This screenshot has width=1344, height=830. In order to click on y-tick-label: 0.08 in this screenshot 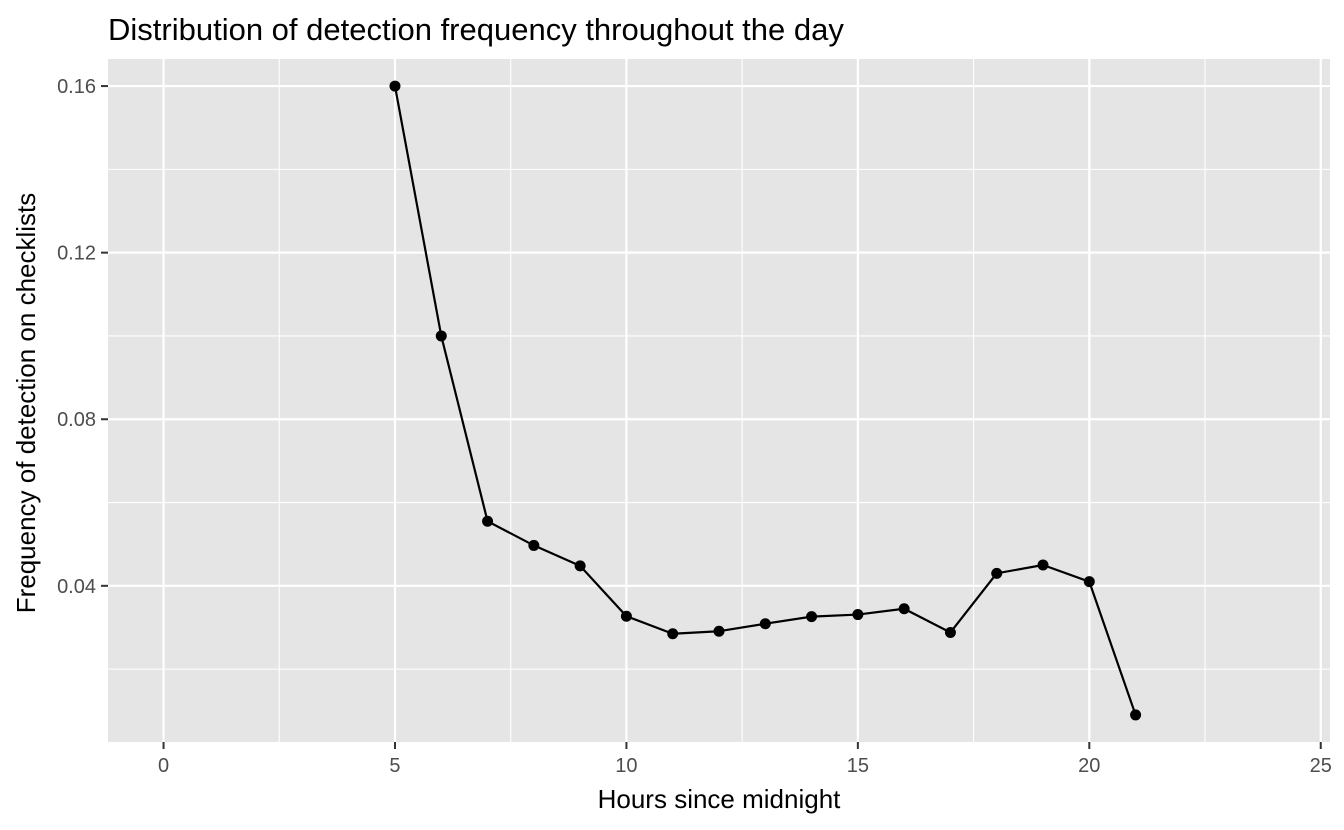, I will do `click(76, 420)`.